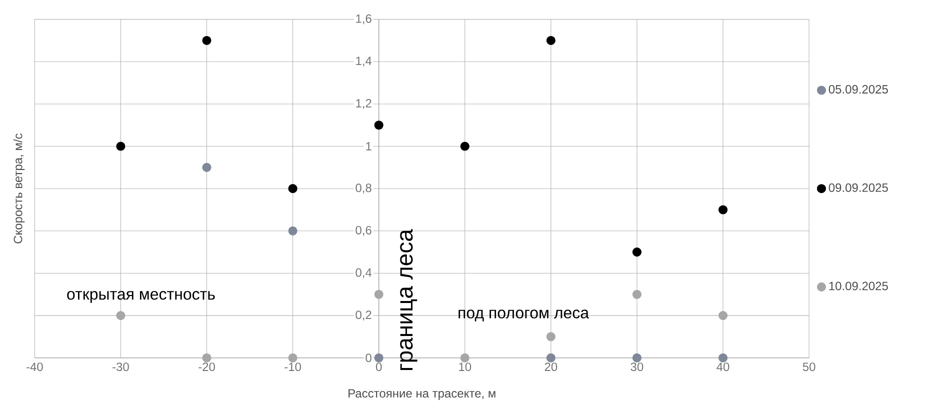 This screenshot has width=933, height=420. Describe the element at coordinates (637, 367) in the screenshot. I see `x-tick-label: 30` at that location.